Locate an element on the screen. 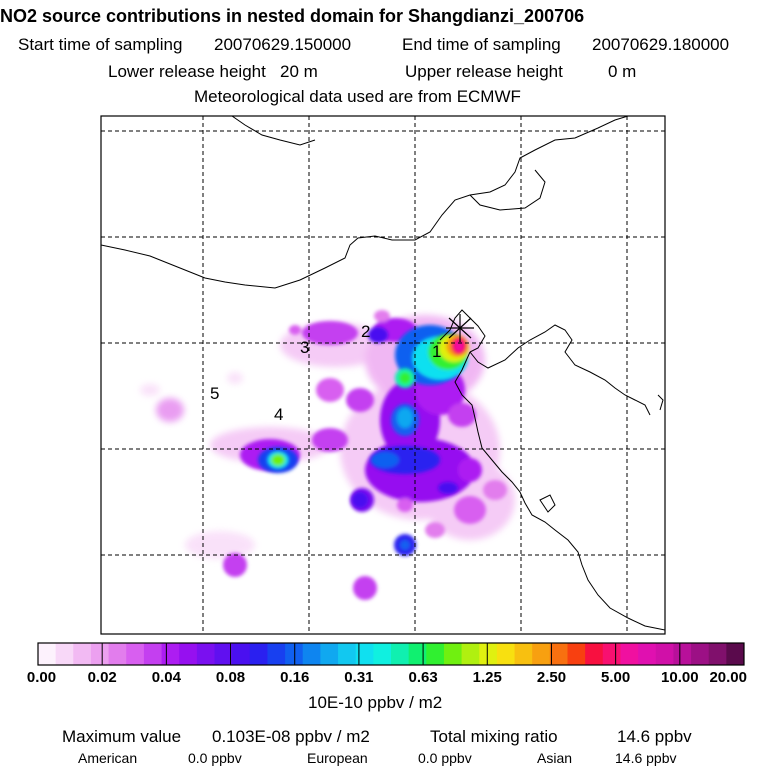  site-label-3: 3 is located at coordinates (304, 347).